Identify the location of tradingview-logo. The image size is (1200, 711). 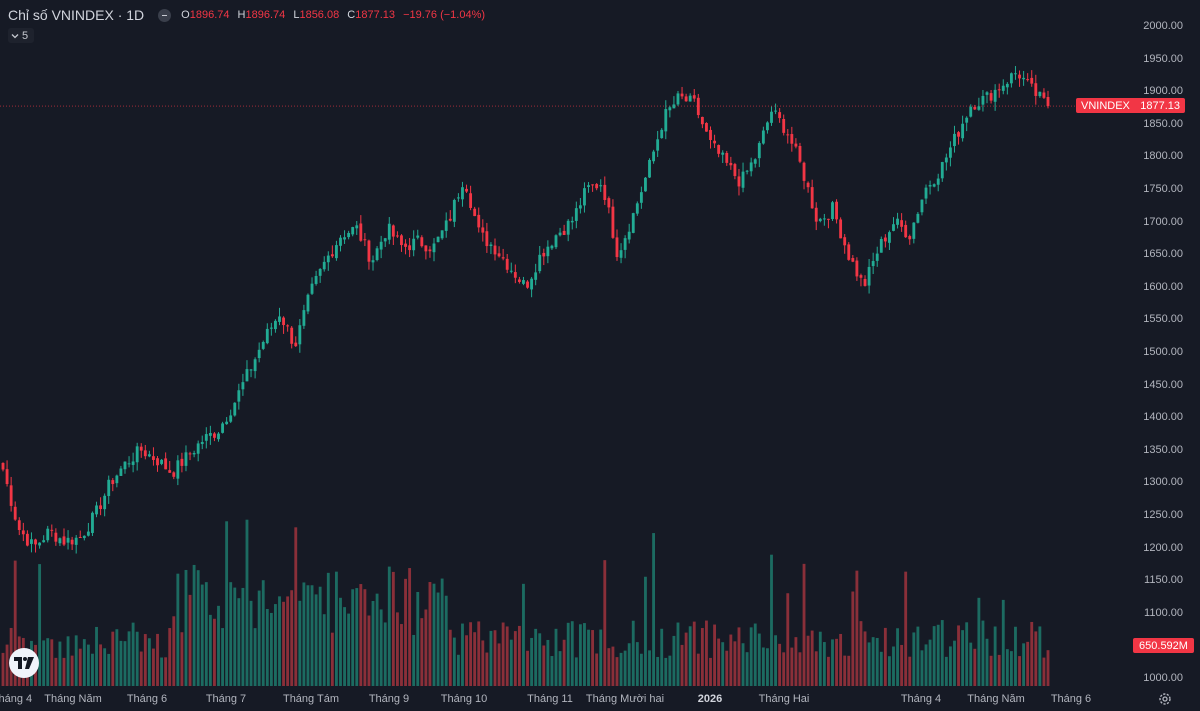
(24, 663).